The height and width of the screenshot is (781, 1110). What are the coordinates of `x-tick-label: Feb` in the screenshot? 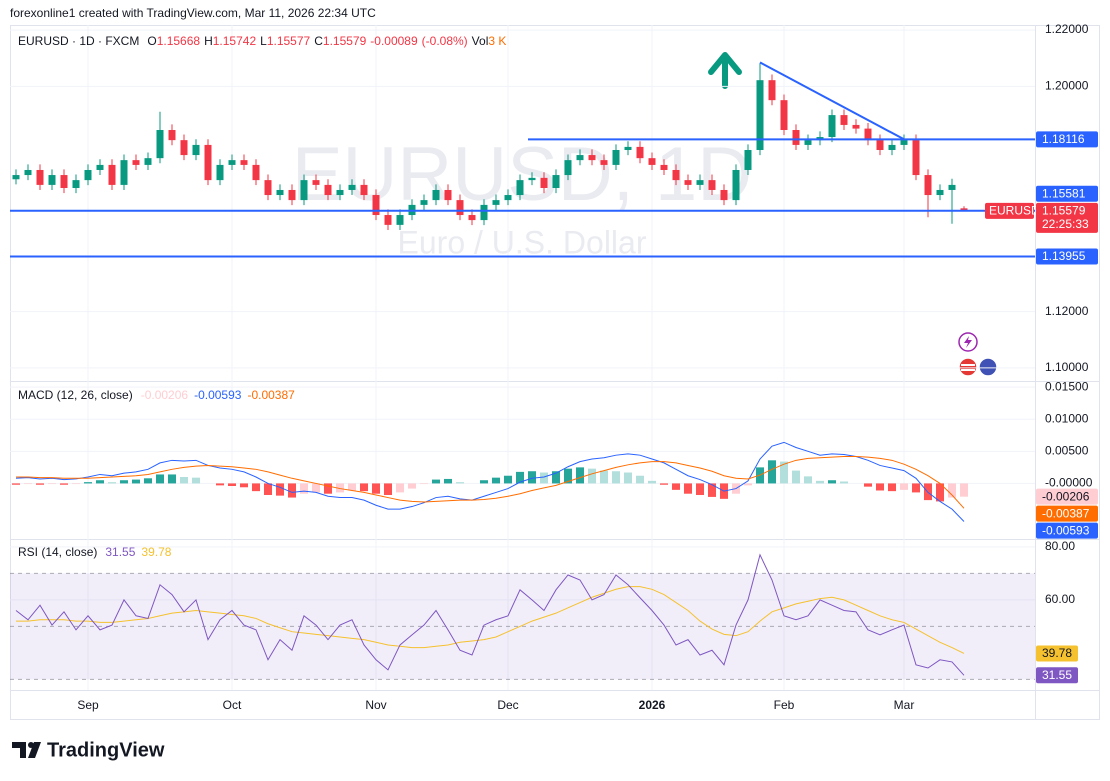 It's located at (784, 705).